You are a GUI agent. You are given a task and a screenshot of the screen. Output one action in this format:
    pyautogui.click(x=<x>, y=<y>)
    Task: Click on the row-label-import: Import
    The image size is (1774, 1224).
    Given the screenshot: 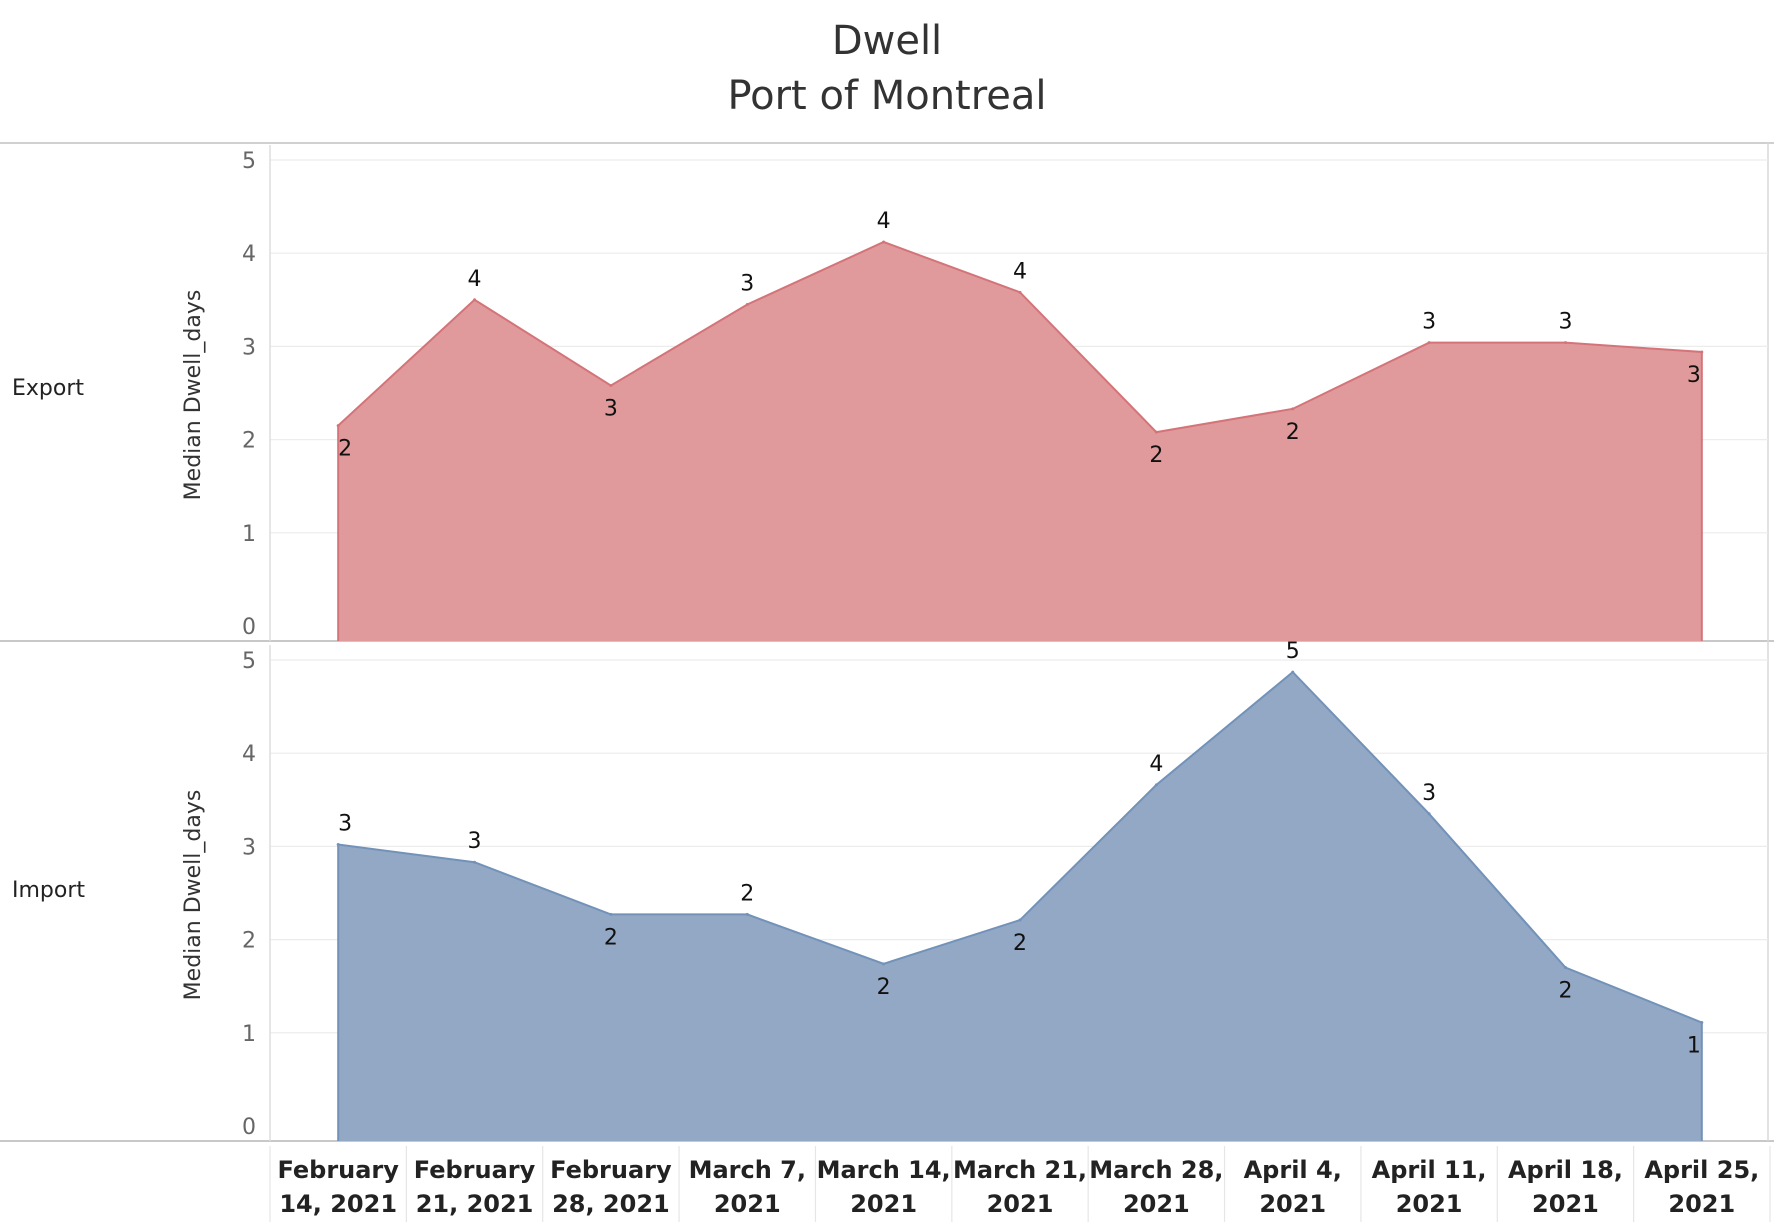 What is the action you would take?
    pyautogui.click(x=48, y=890)
    